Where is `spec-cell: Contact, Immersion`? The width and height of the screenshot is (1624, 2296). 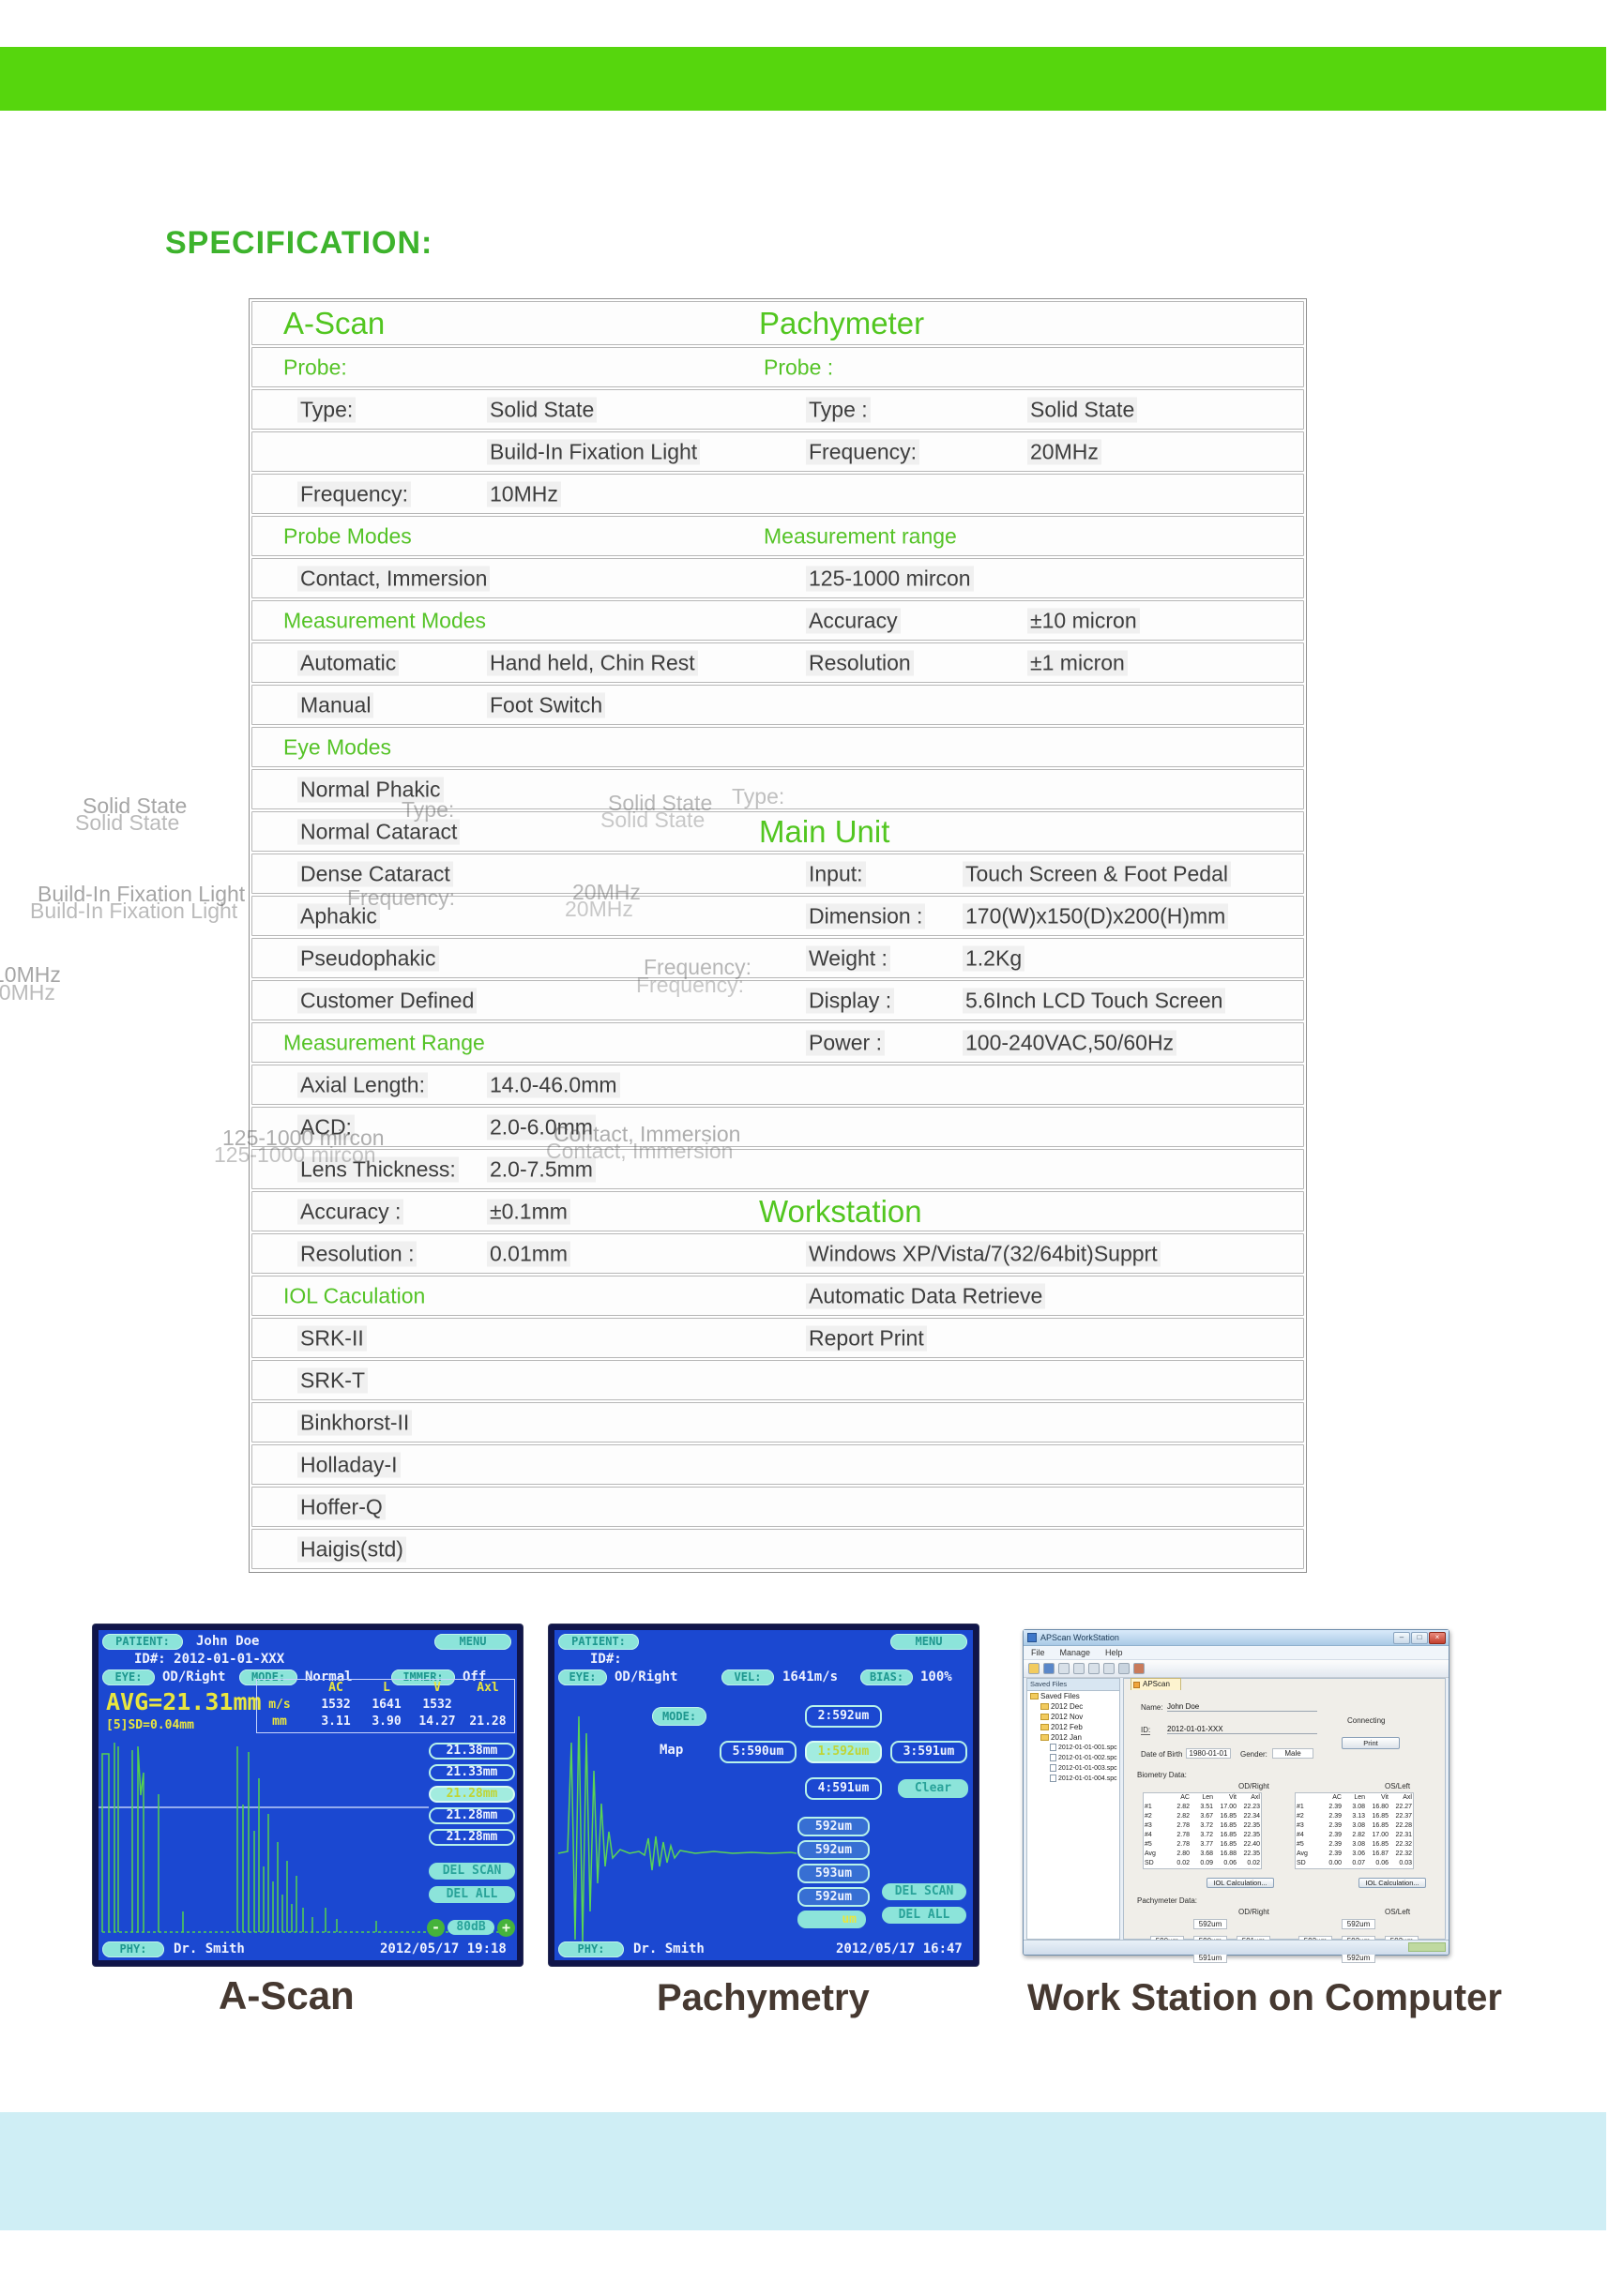
spec-cell: Contact, Immersion is located at coordinates (394, 578).